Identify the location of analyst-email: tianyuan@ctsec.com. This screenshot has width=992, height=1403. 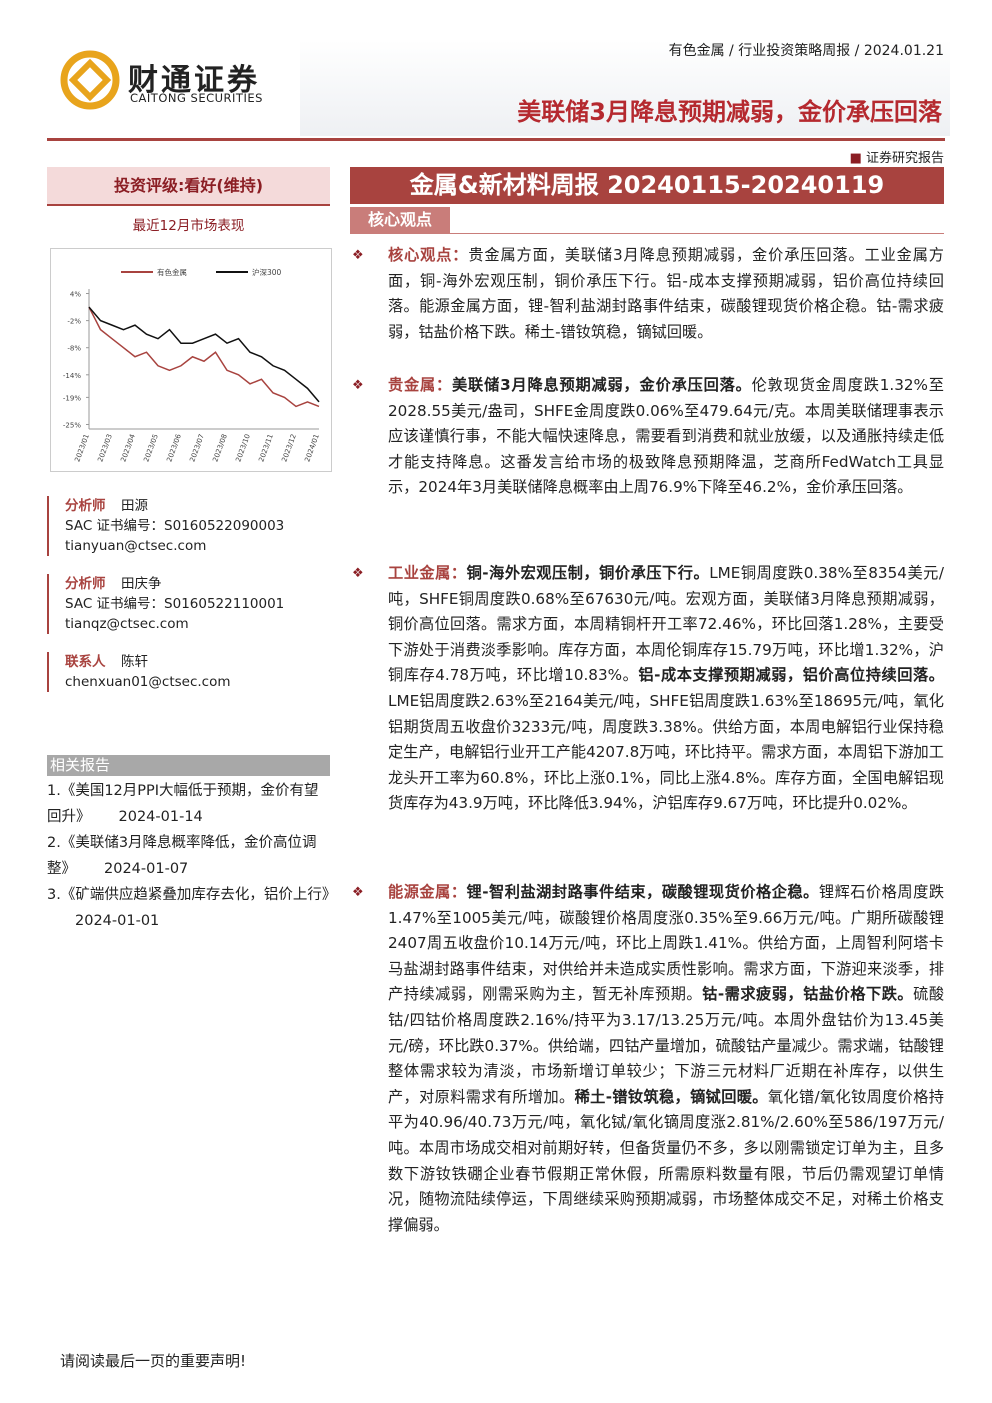
(136, 546).